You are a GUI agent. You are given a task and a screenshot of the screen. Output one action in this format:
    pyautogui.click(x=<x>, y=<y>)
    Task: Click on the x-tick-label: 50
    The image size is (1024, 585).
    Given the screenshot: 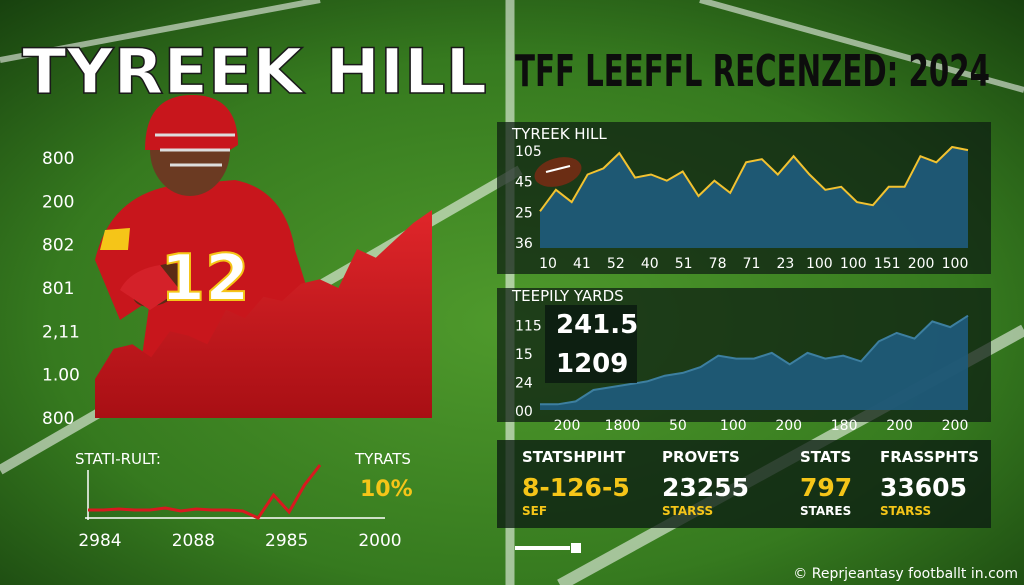 What is the action you would take?
    pyautogui.click(x=678, y=426)
    